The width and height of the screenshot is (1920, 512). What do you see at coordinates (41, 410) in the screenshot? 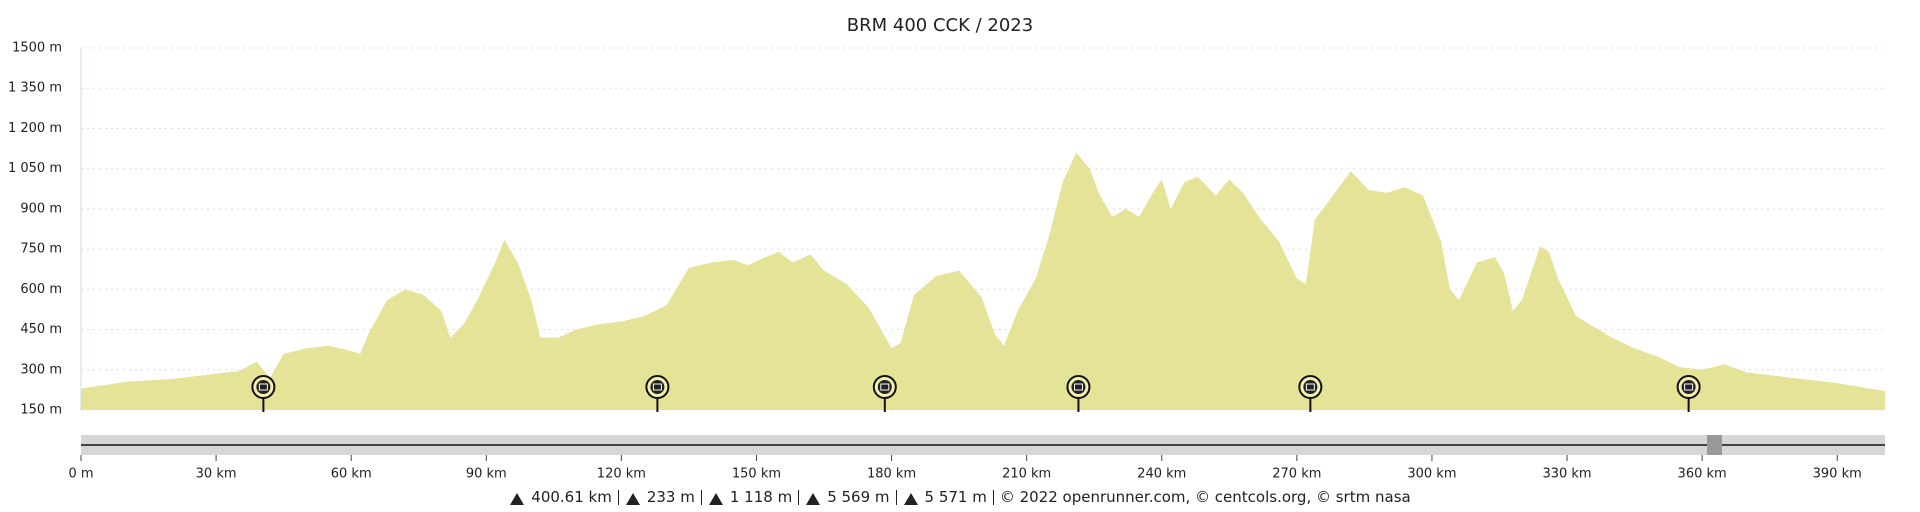
I see `y-tick-label: 150 m` at bounding box center [41, 410].